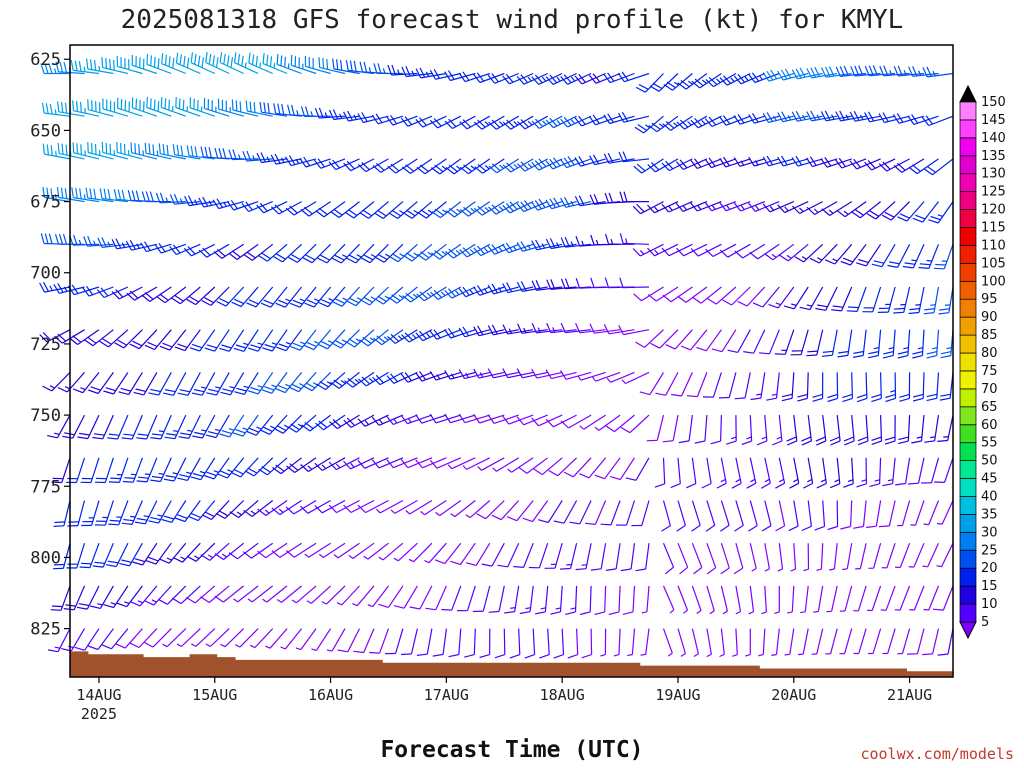 The height and width of the screenshot is (768, 1024). Describe the element at coordinates (989, 479) in the screenshot. I see `colorbar-label: 45` at that location.